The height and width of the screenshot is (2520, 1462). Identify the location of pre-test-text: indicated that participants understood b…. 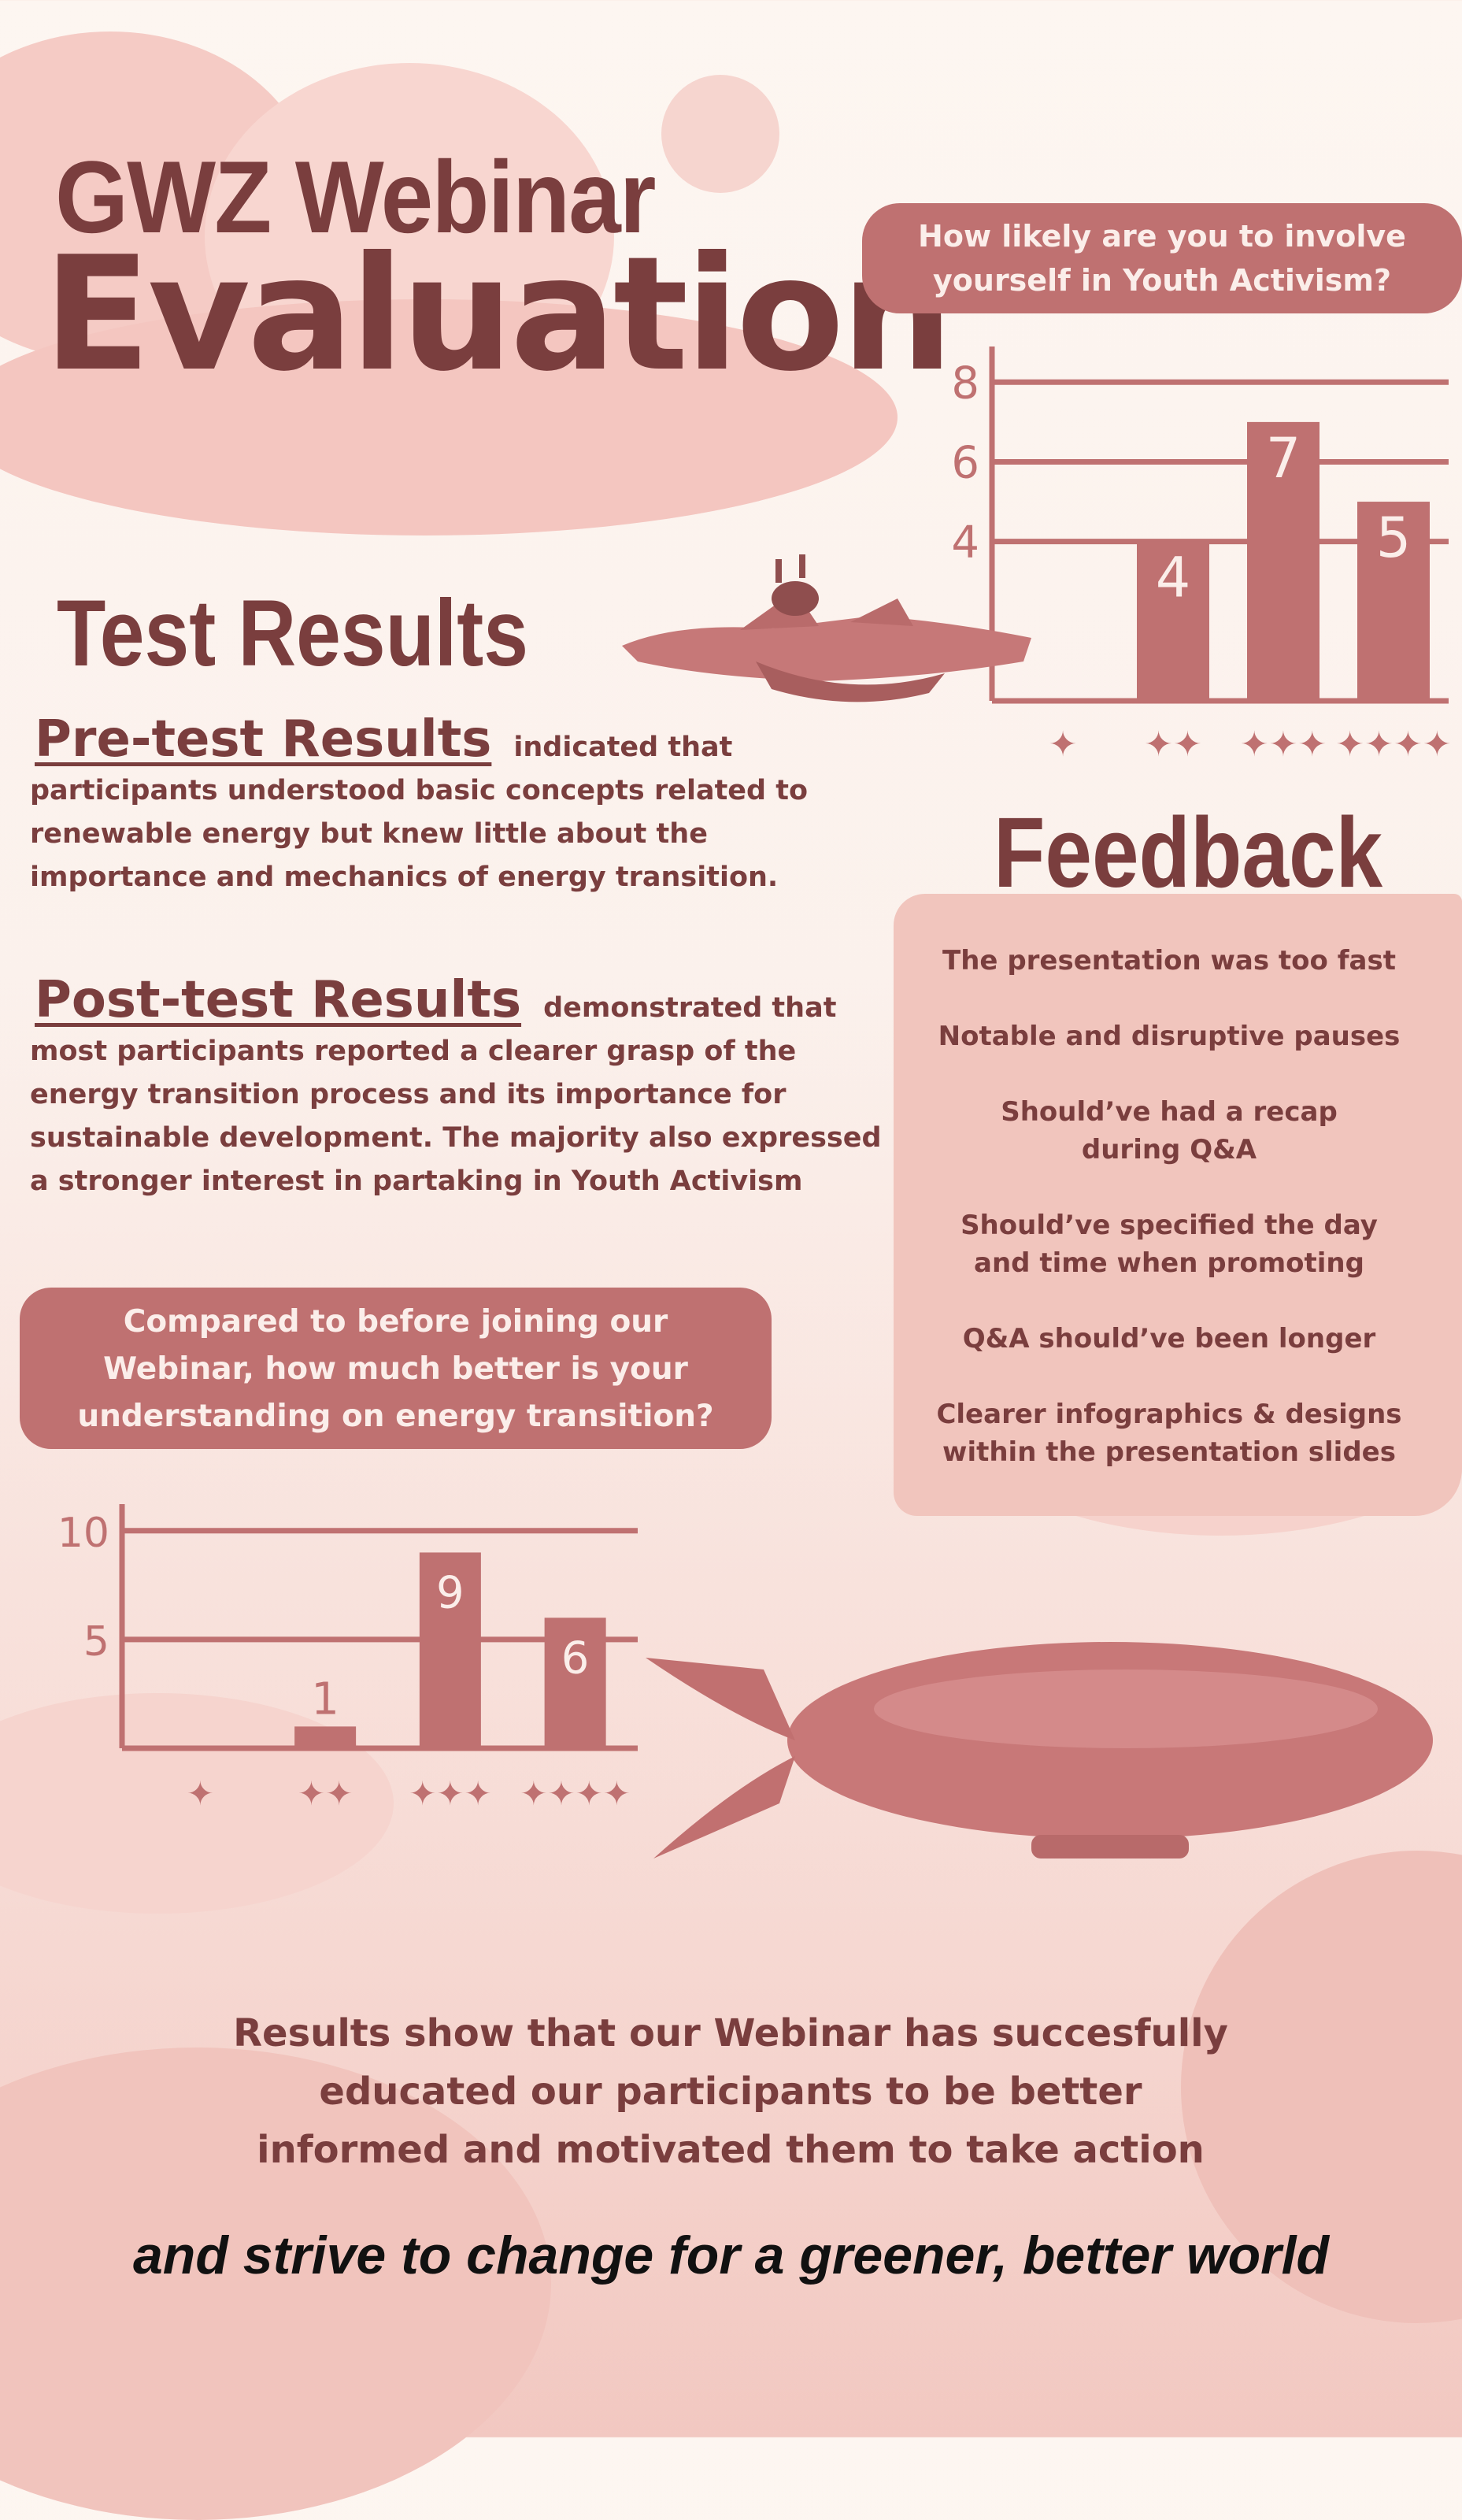
(419, 812).